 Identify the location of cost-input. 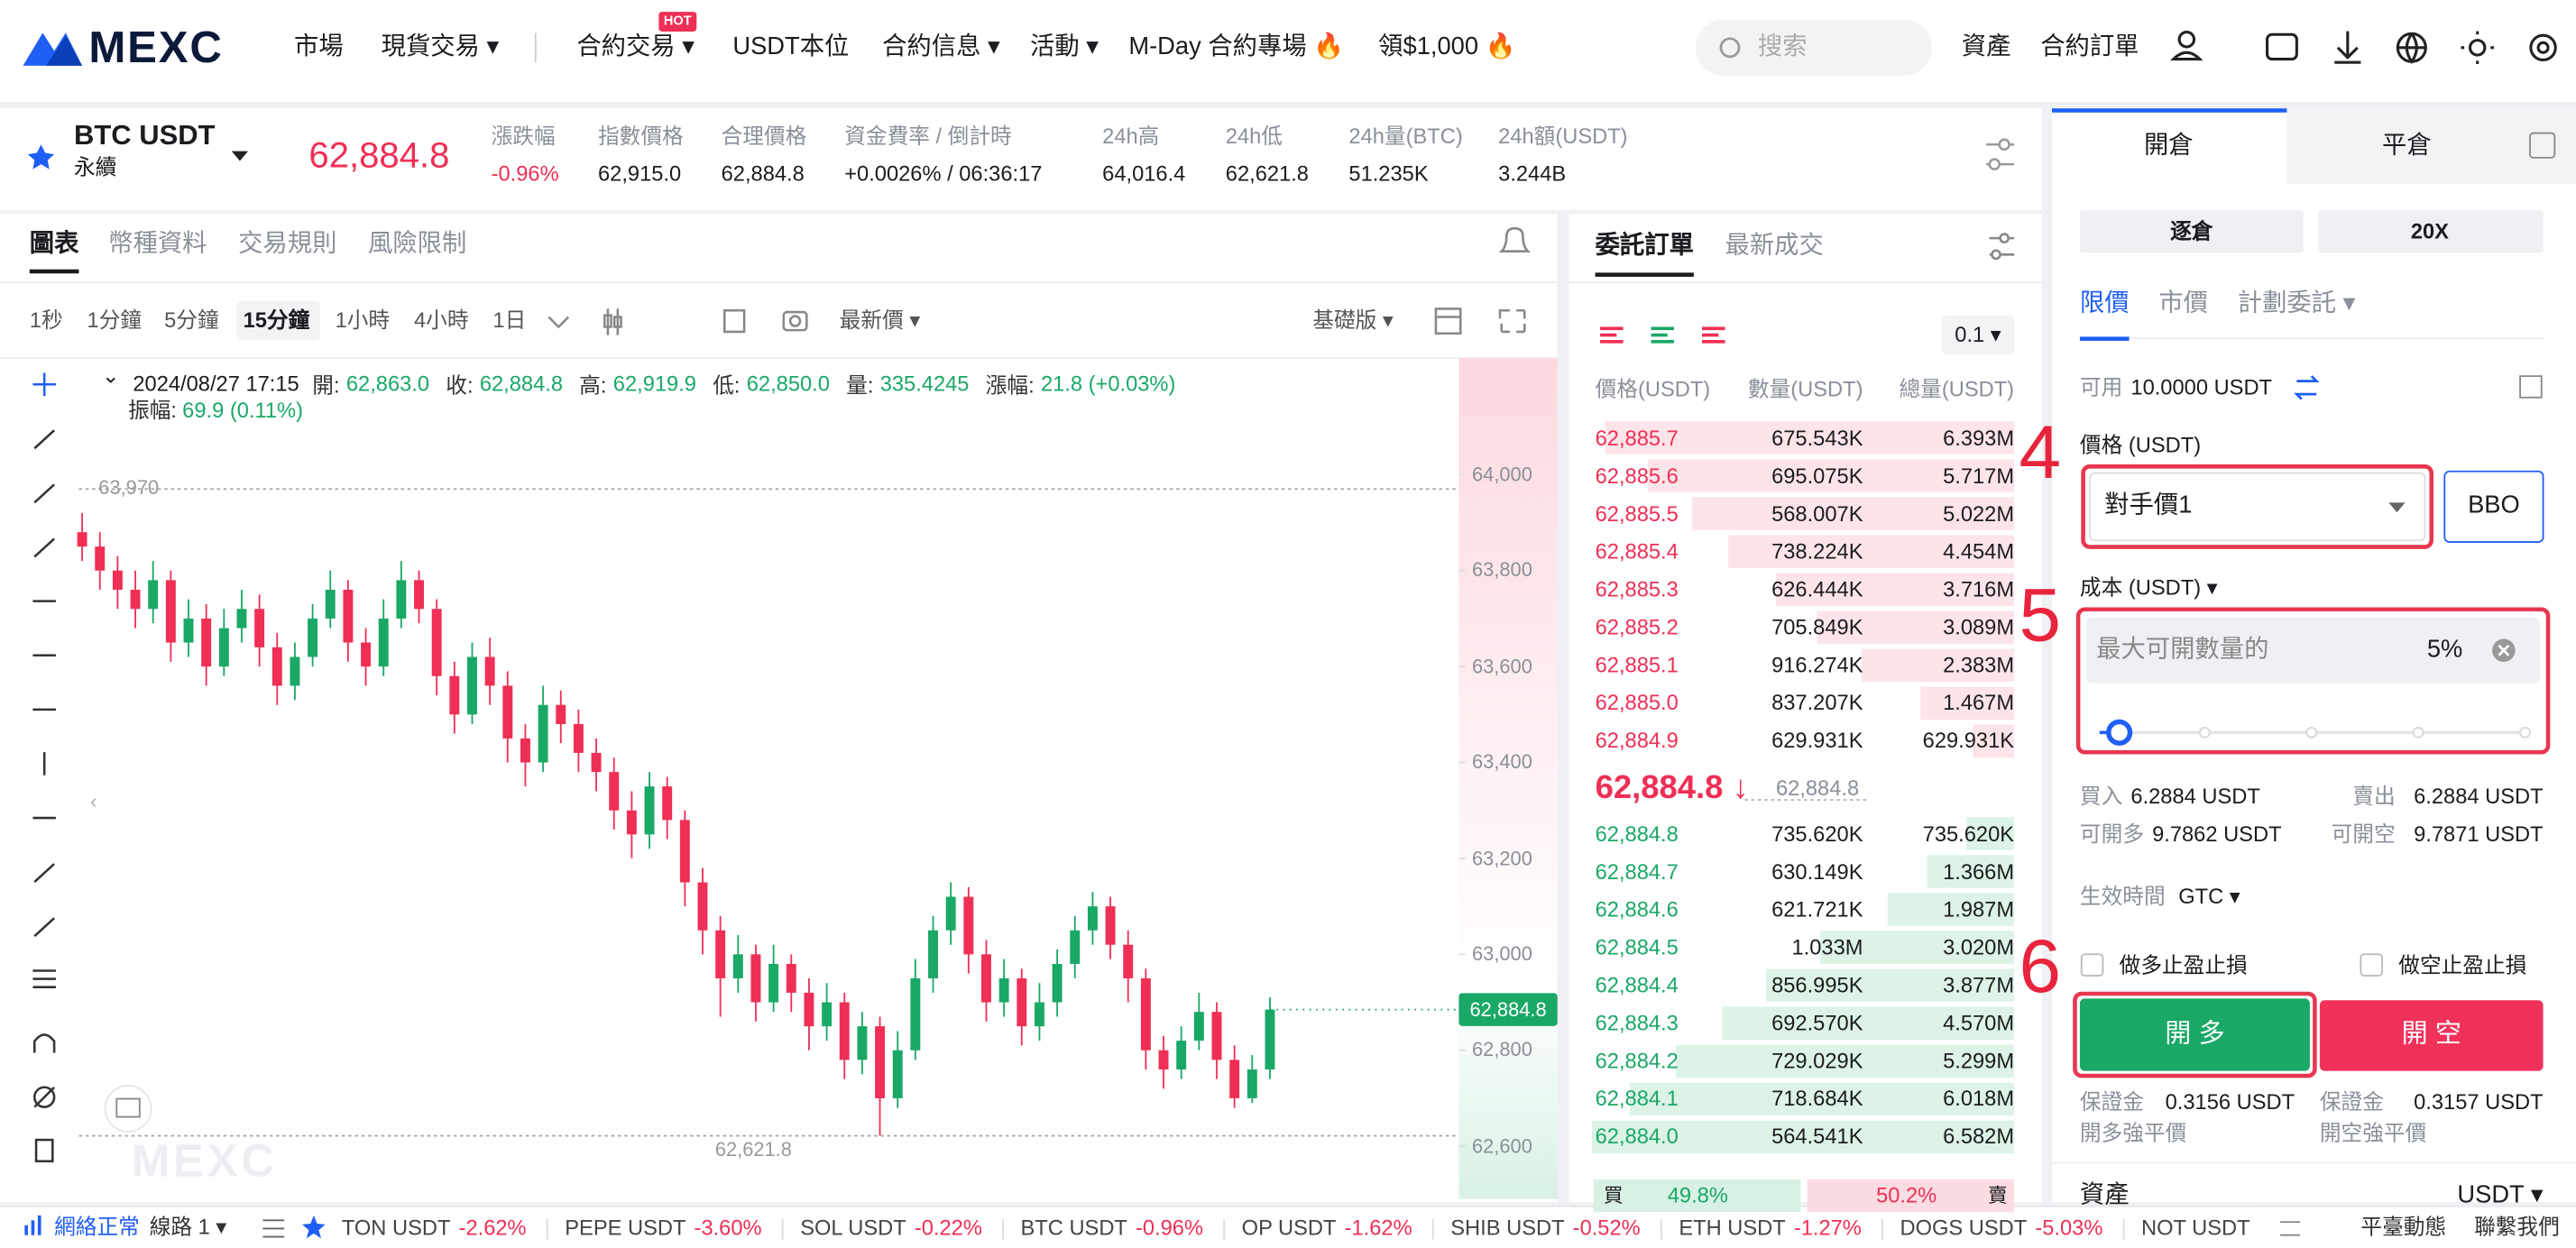
(2313, 650).